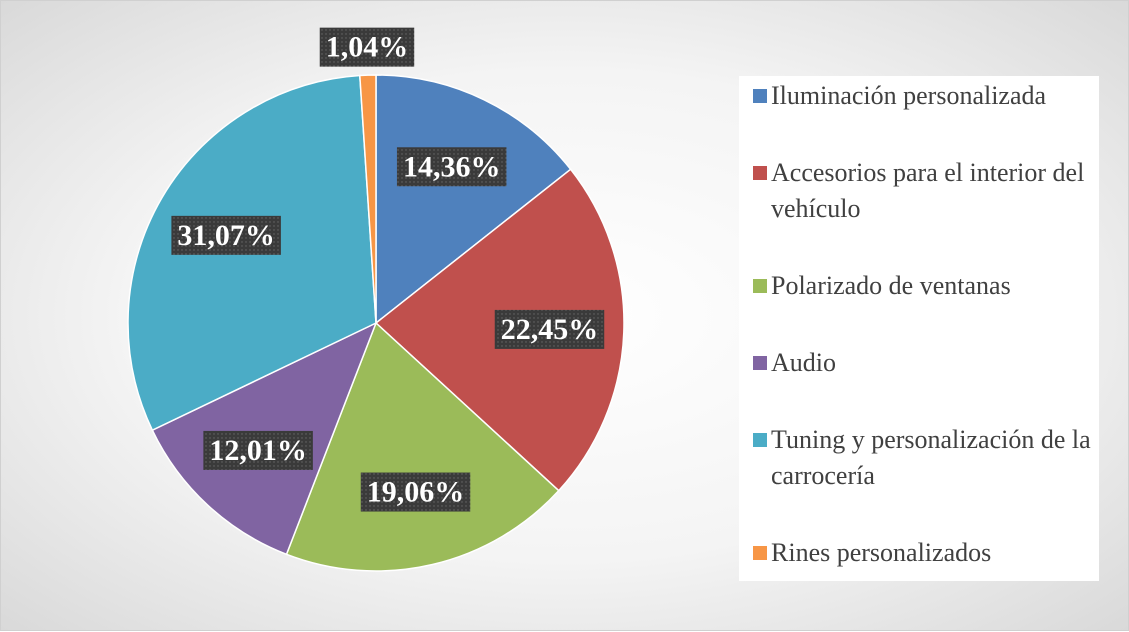  I want to click on legend-item: Rines personalizados, so click(923, 553).